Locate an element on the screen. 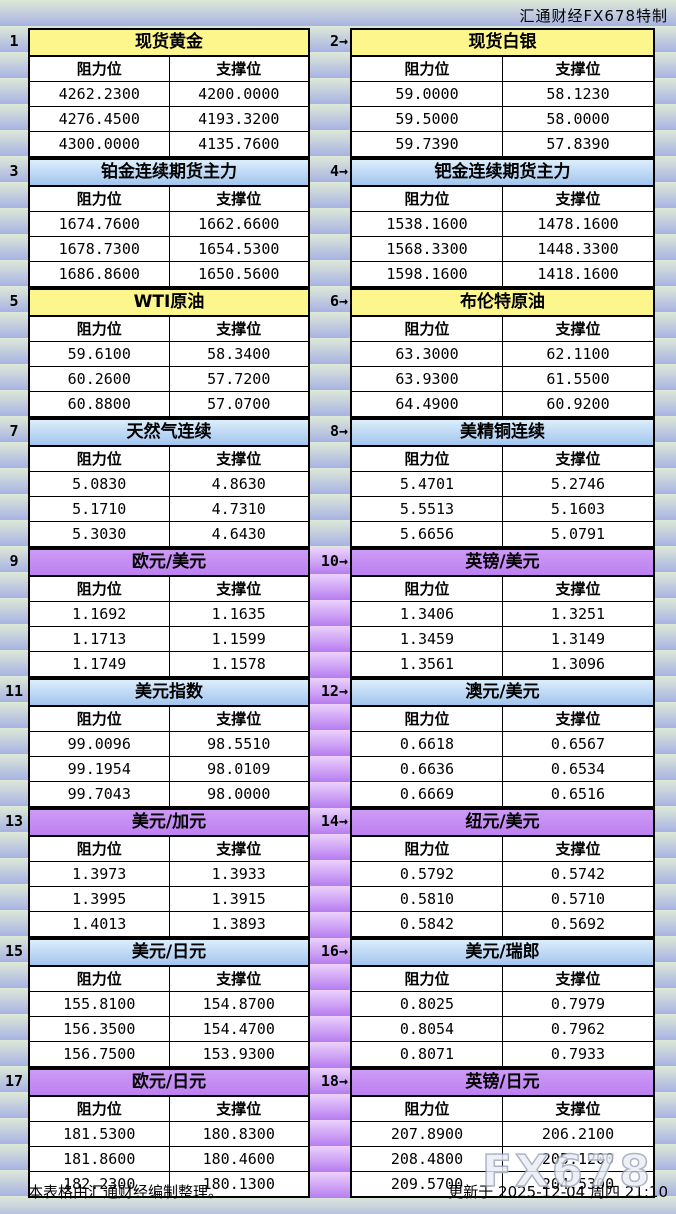 This screenshot has height=1214, width=676. center-gutter: 4→ is located at coordinates (330, 223).